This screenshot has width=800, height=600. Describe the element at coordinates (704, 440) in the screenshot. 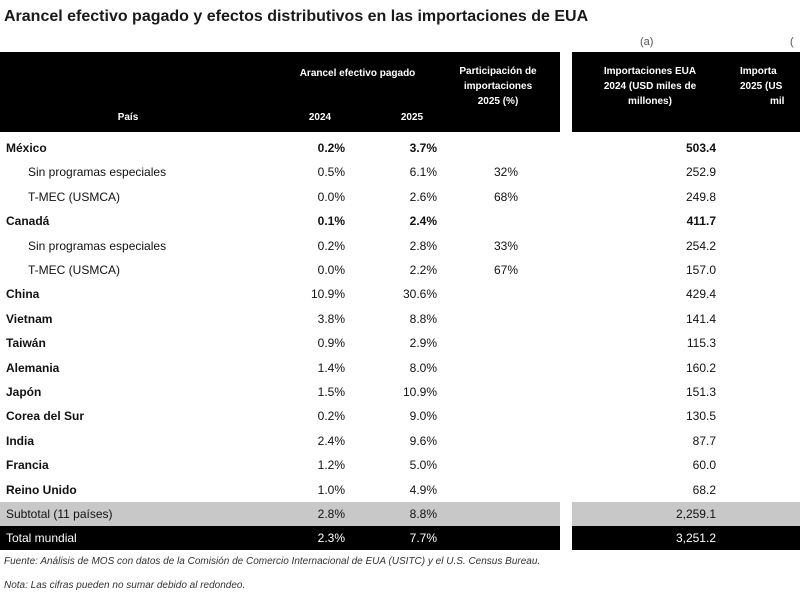

I see `row-imports-2024: 87.7` at that location.